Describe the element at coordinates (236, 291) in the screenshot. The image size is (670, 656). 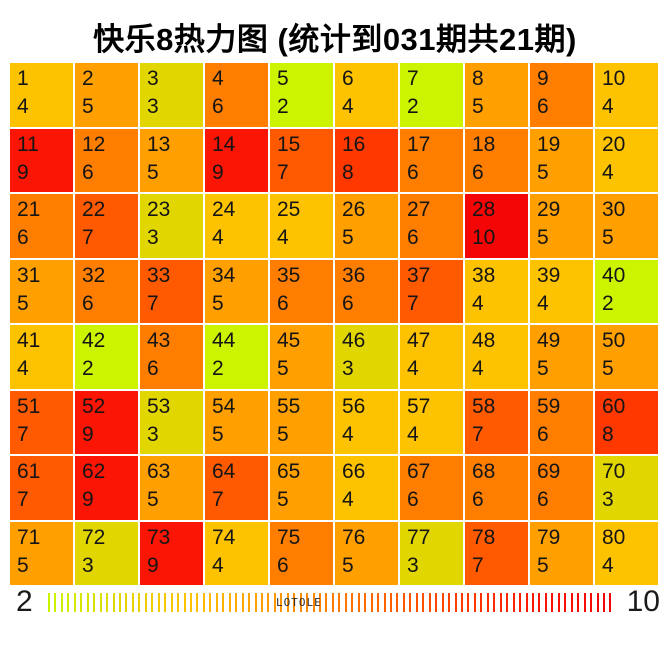
I see `heatmap-cell-34: 34 5` at that location.